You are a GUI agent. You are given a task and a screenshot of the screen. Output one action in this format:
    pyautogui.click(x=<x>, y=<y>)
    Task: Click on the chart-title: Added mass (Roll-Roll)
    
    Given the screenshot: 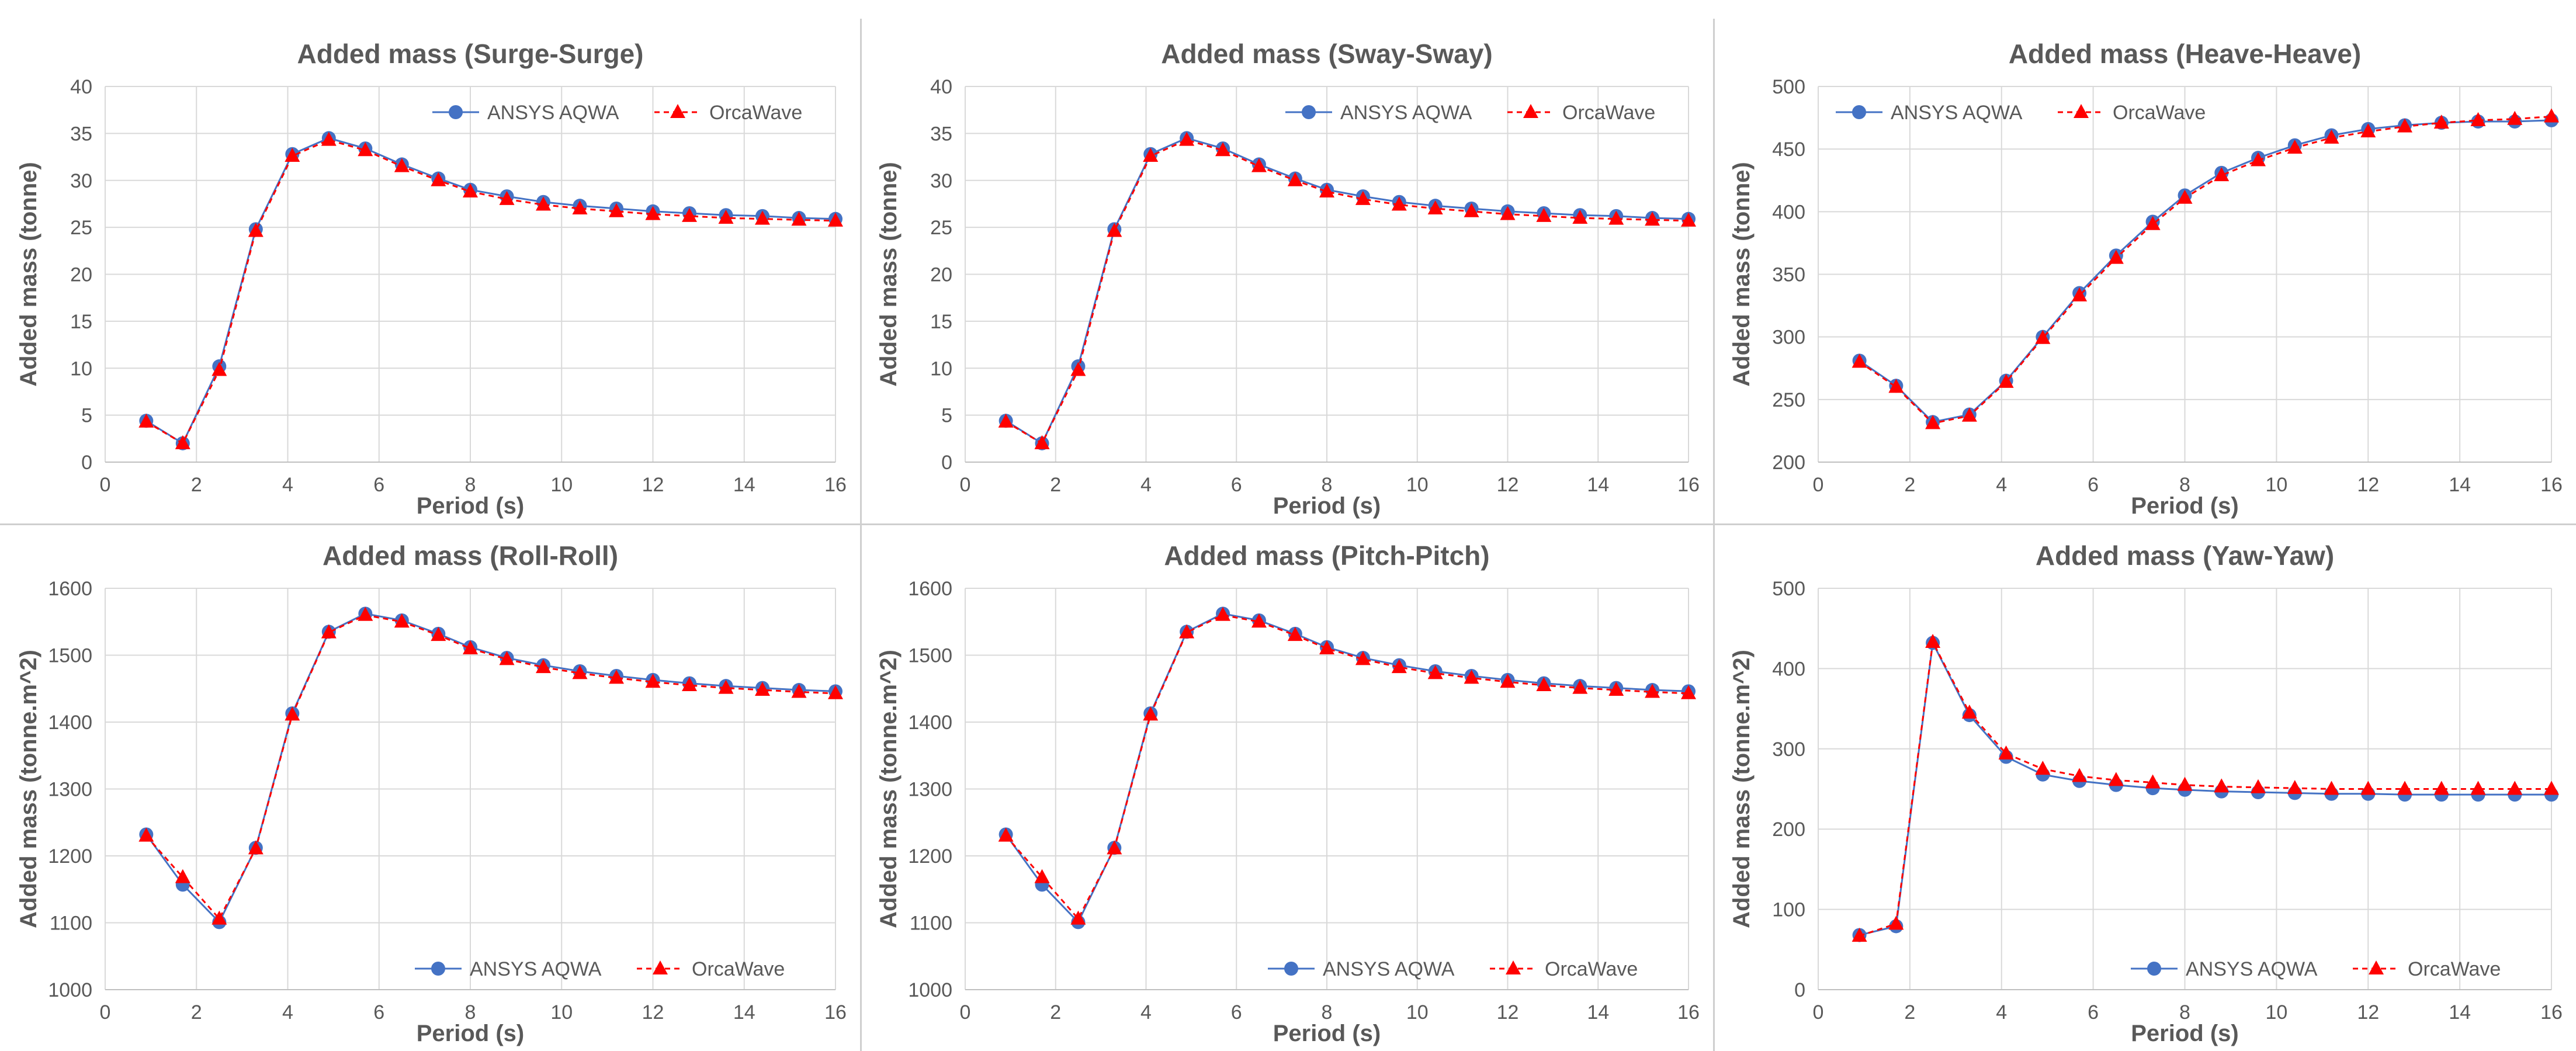 What is the action you would take?
    pyautogui.click(x=470, y=555)
    